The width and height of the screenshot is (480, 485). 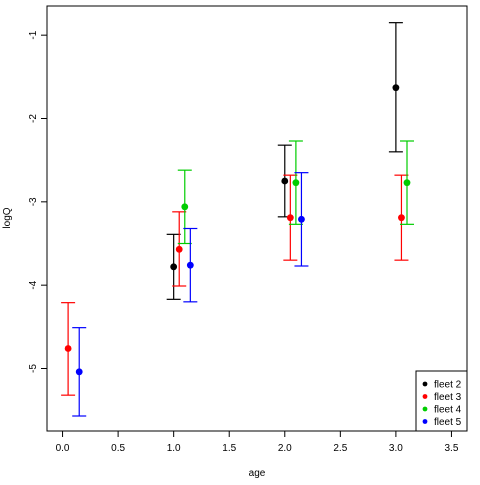 I want to click on y-tick-label: -3, so click(x=33, y=201).